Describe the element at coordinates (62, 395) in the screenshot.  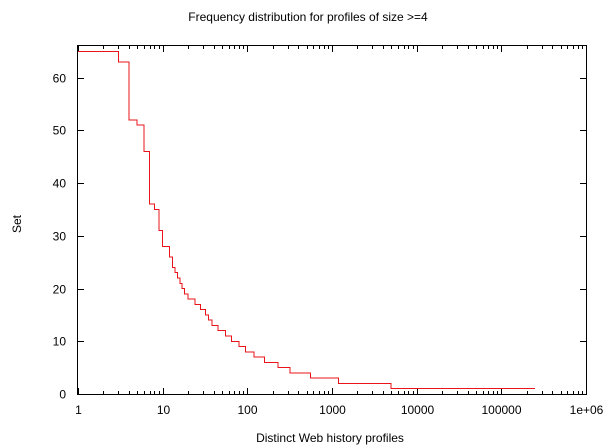
I see `y-tick-label: 0` at that location.